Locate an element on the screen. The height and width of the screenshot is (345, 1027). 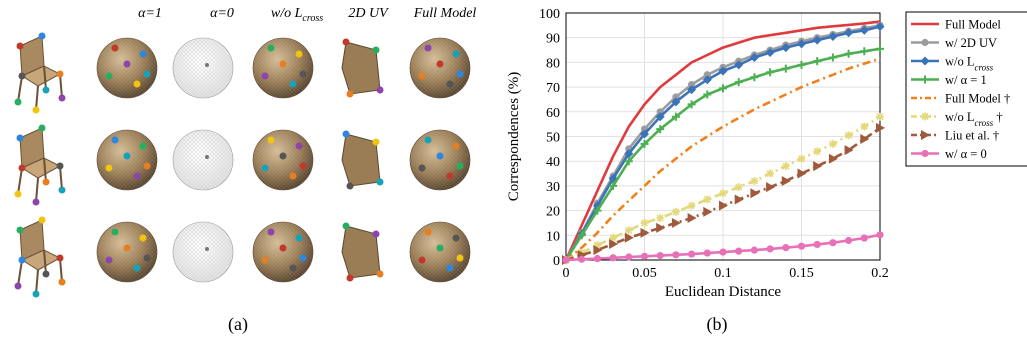
legend-label: w/ 2D UV is located at coordinates (971, 43).